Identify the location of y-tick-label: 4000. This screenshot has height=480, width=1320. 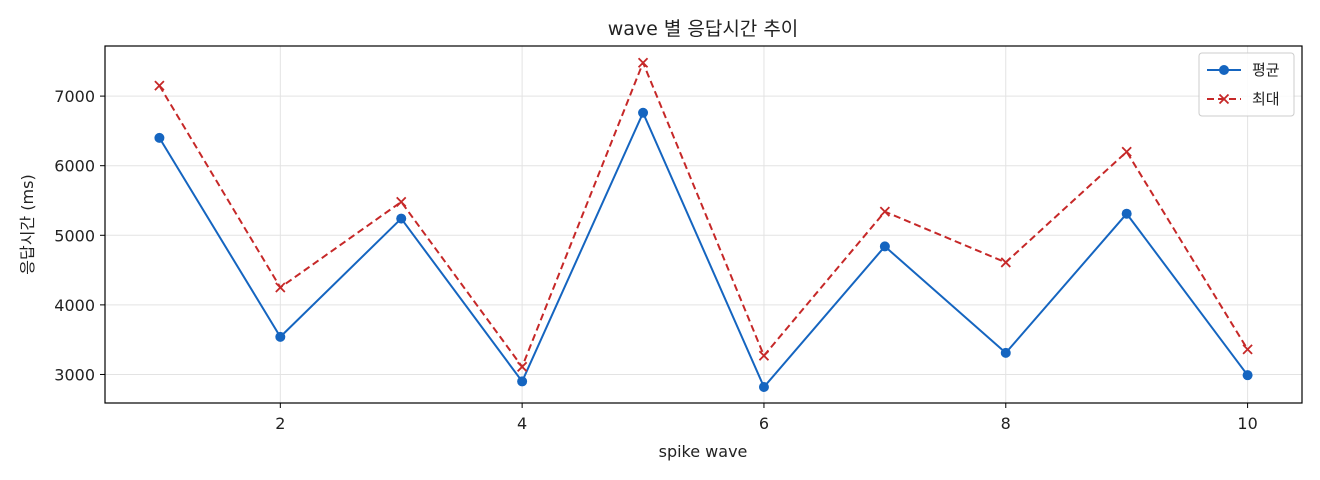
(74, 305).